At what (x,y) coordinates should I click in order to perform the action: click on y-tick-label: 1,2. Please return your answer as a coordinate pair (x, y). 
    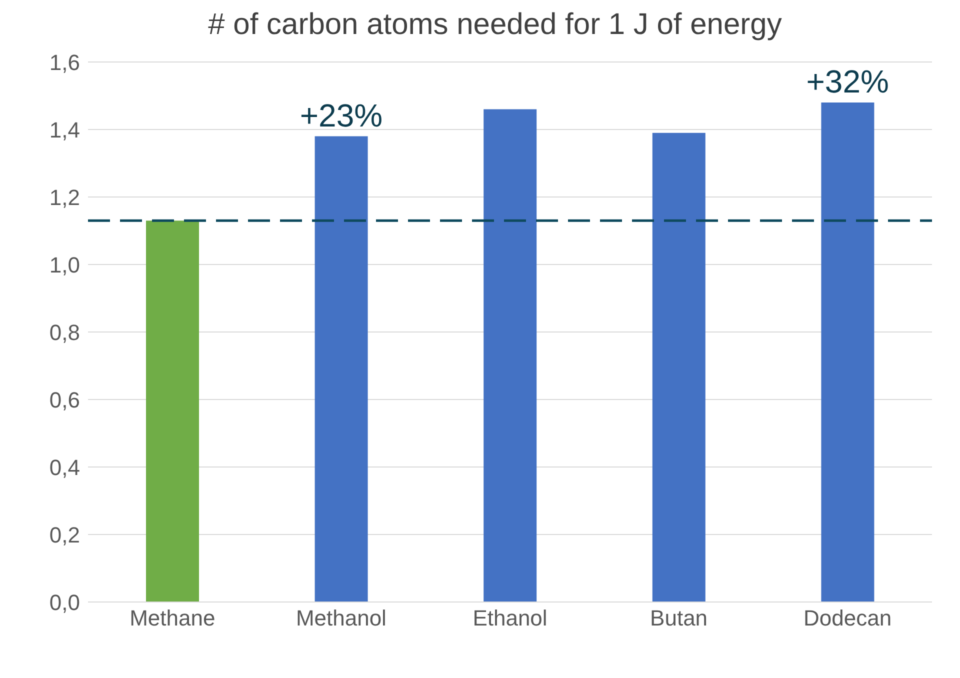
    Looking at the image, I should click on (64, 197).